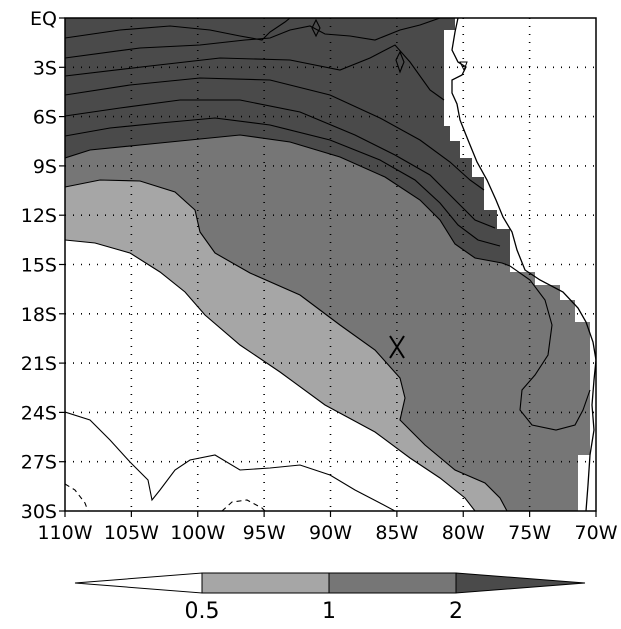  Describe the element at coordinates (43, 19) in the screenshot. I see `y-tick-label: EQ` at that location.